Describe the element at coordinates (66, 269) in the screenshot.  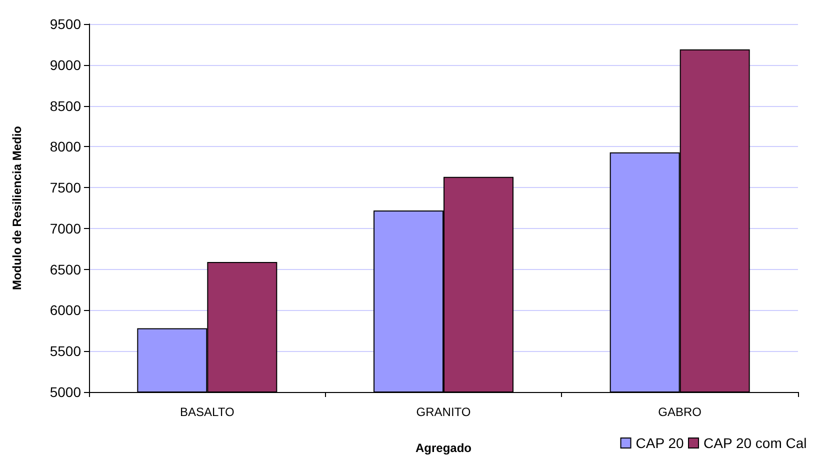
I see `y-tick-label: 6500` at that location.